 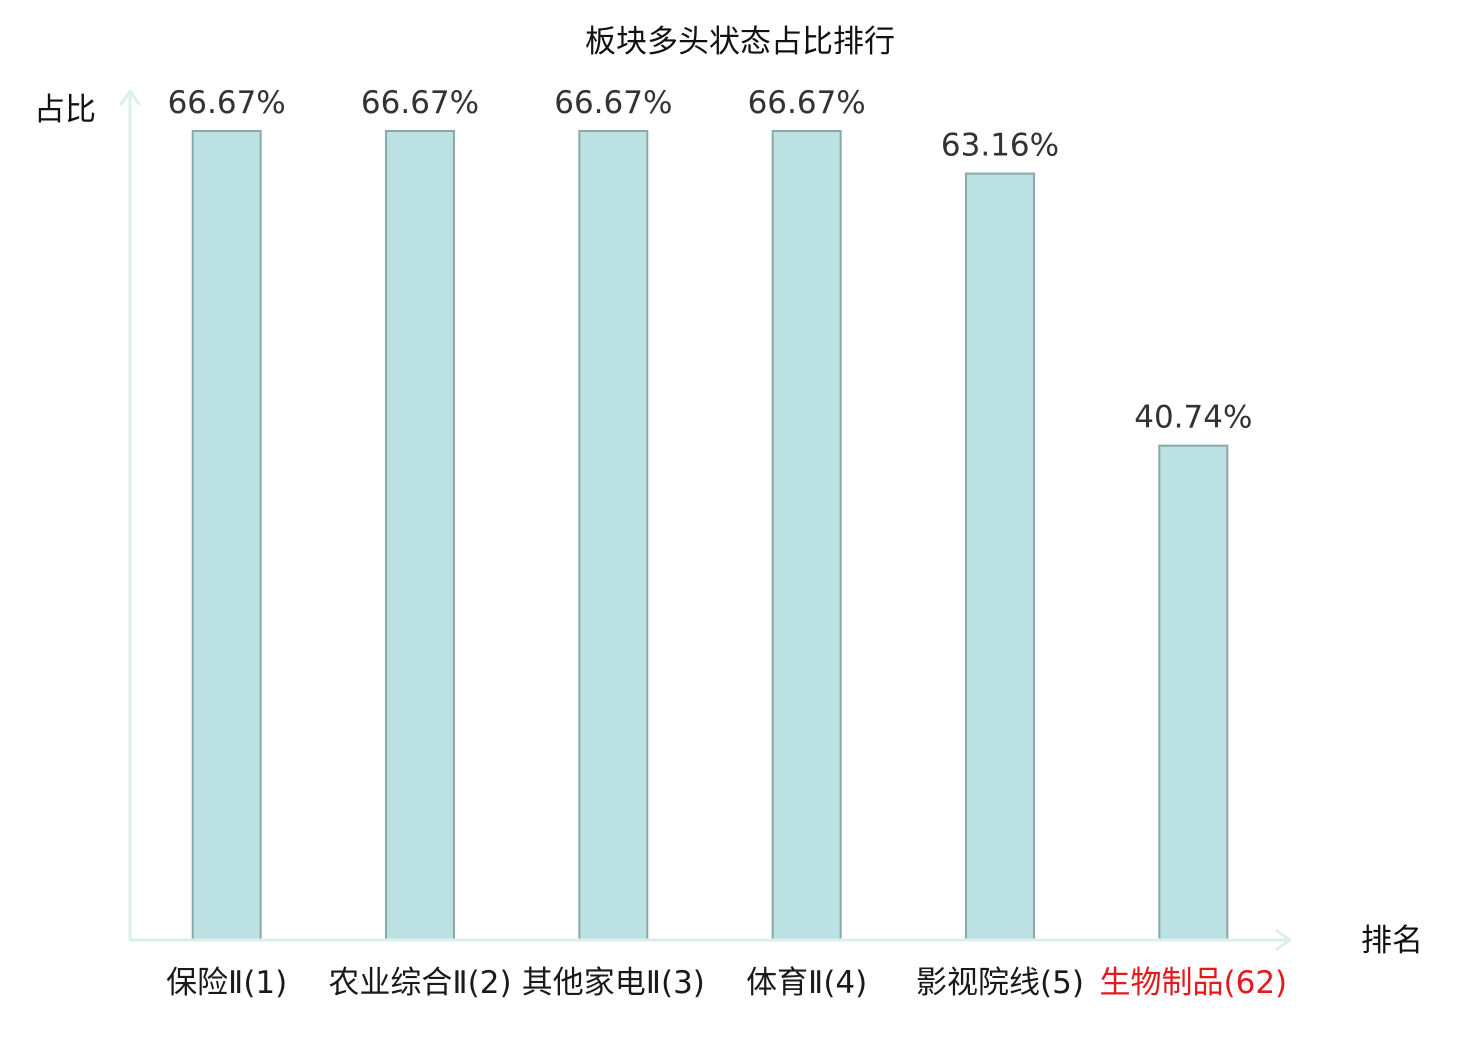 What do you see at coordinates (1193, 983) in the screenshot?
I see `x-tick-label-6: 生物制品(62)` at bounding box center [1193, 983].